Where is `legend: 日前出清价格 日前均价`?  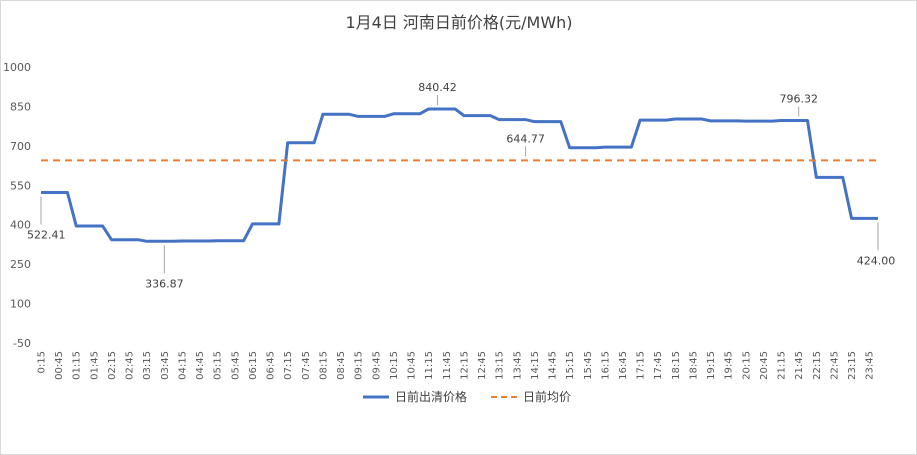
legend: 日前出清价格 日前均价 is located at coordinates (467, 396).